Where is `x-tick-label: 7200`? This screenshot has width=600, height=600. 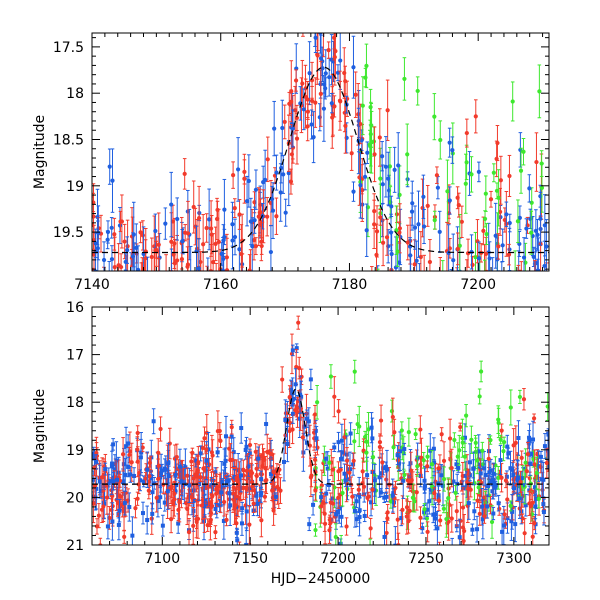
x-tick-label: 7200 is located at coordinates (478, 285).